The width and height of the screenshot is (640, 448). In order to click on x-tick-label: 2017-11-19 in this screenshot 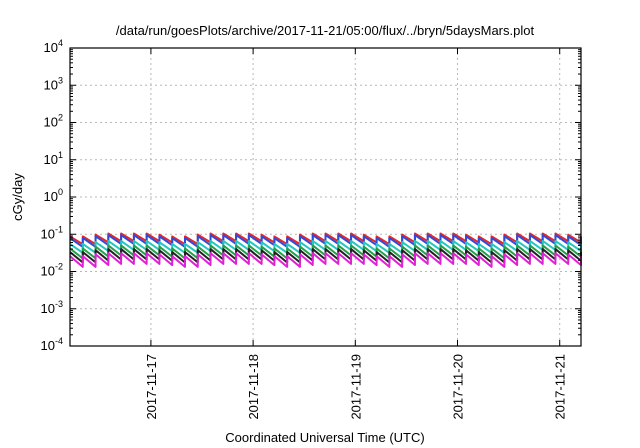, I will do `click(355, 387)`.